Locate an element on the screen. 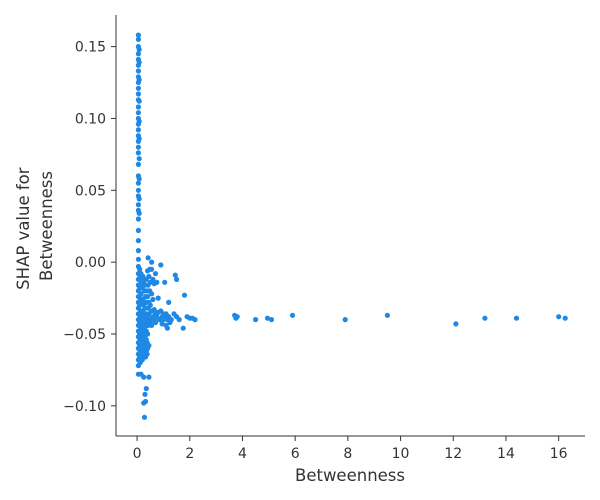 The image size is (600, 500). x-tick-label: 8 is located at coordinates (347, 454).